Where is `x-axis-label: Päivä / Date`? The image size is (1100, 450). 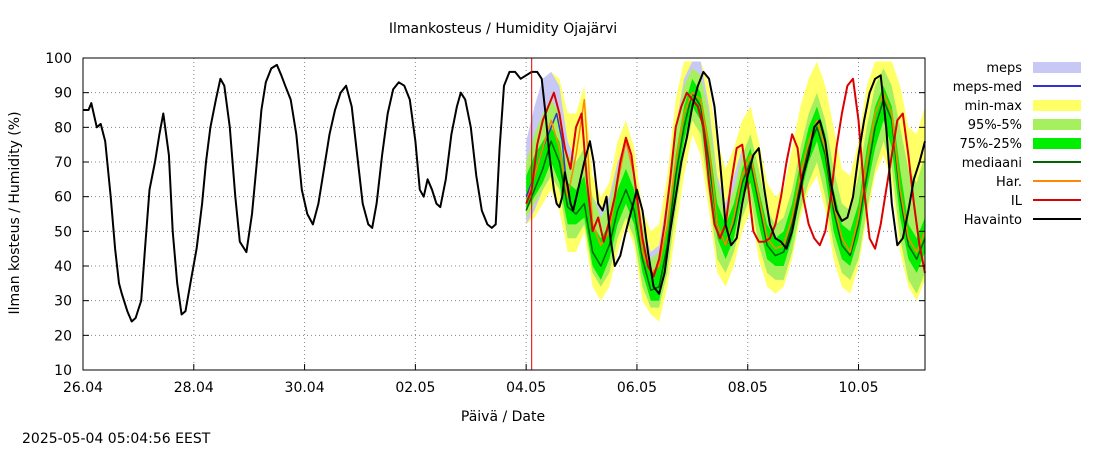
x-axis-label: Päivä / Date is located at coordinates (503, 417).